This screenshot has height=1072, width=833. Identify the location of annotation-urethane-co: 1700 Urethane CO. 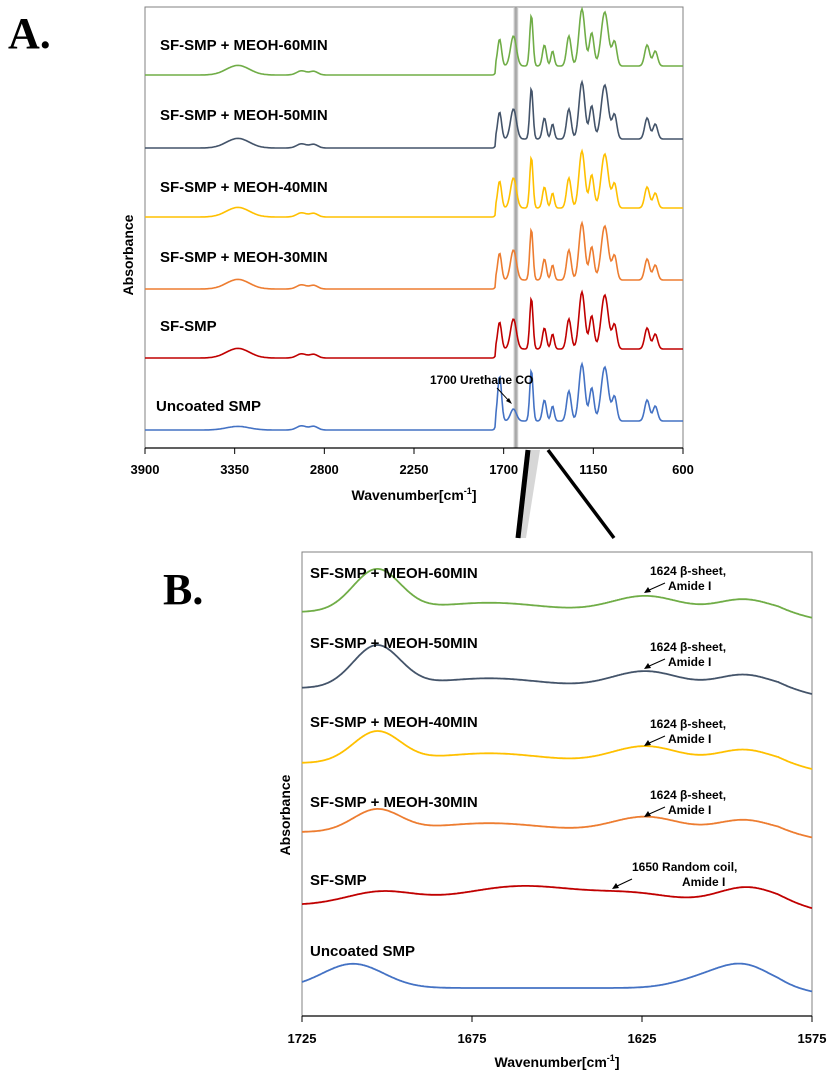
(481, 380).